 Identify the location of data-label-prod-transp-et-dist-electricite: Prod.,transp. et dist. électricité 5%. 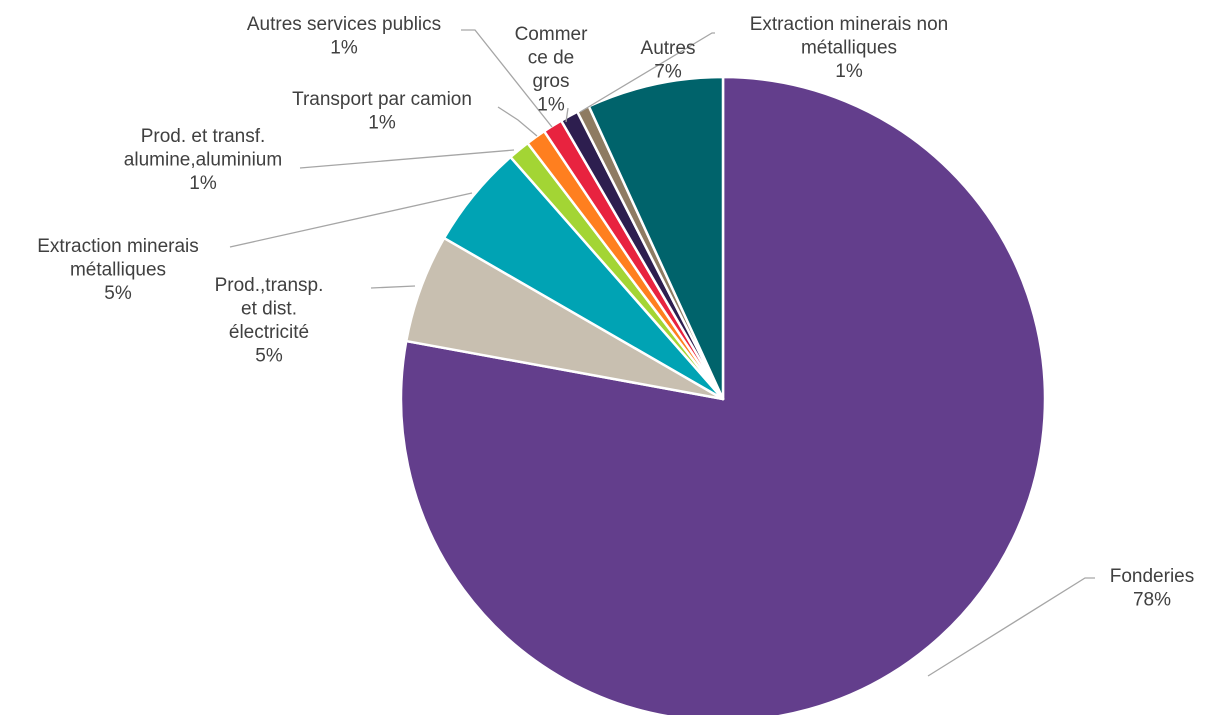
(269, 321).